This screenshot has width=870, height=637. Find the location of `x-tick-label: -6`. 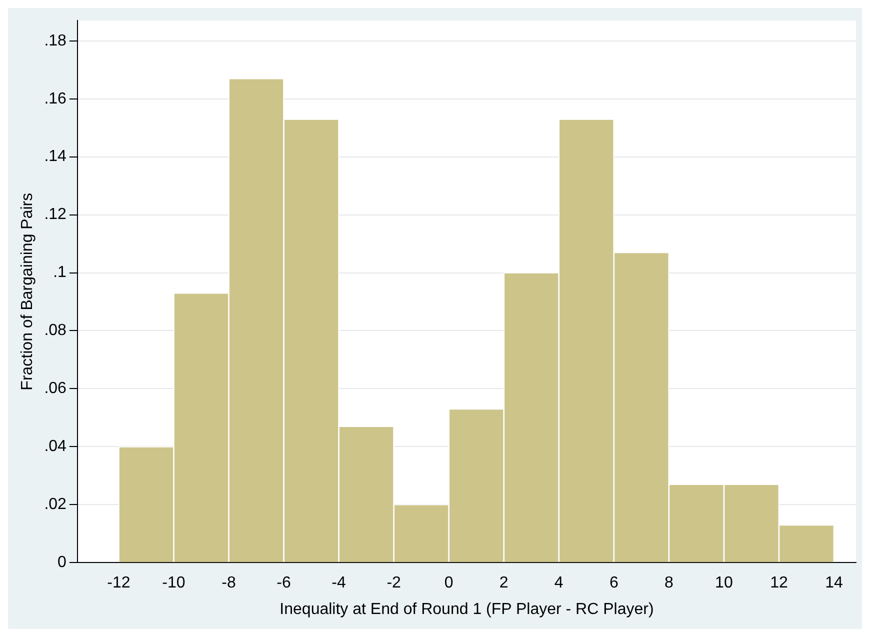

x-tick-label: -6 is located at coordinates (283, 583).